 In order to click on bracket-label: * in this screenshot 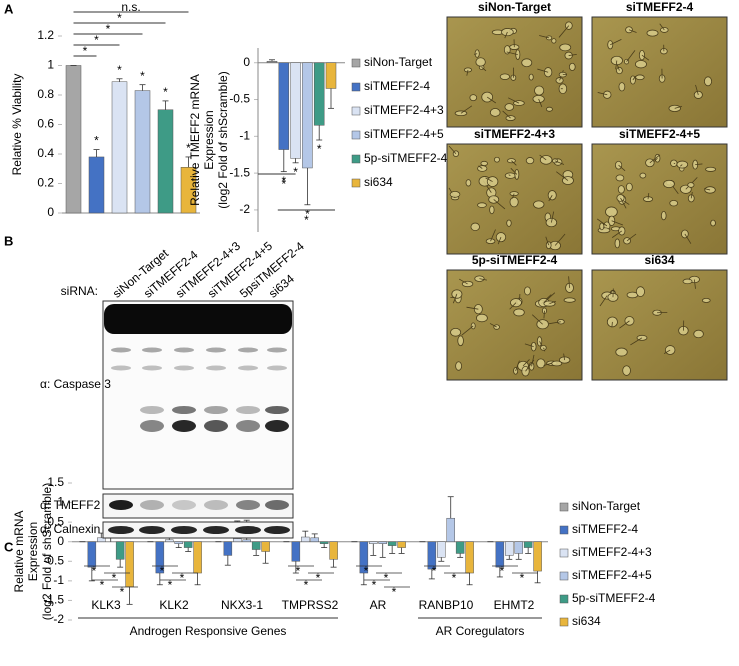, I will do `click(96, 40)`.